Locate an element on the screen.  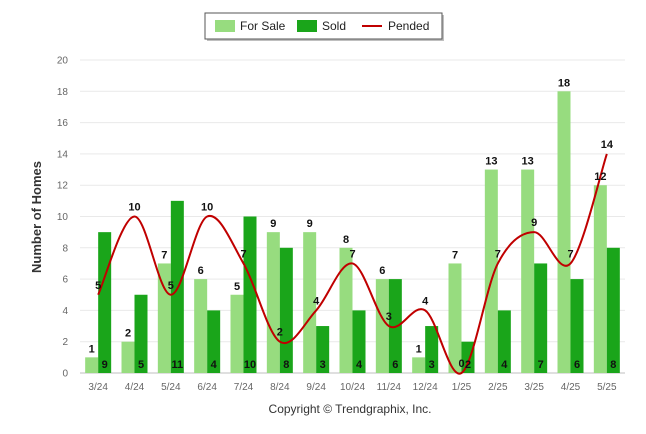
legend-label-for-sale: For Sale is located at coordinates (263, 26).